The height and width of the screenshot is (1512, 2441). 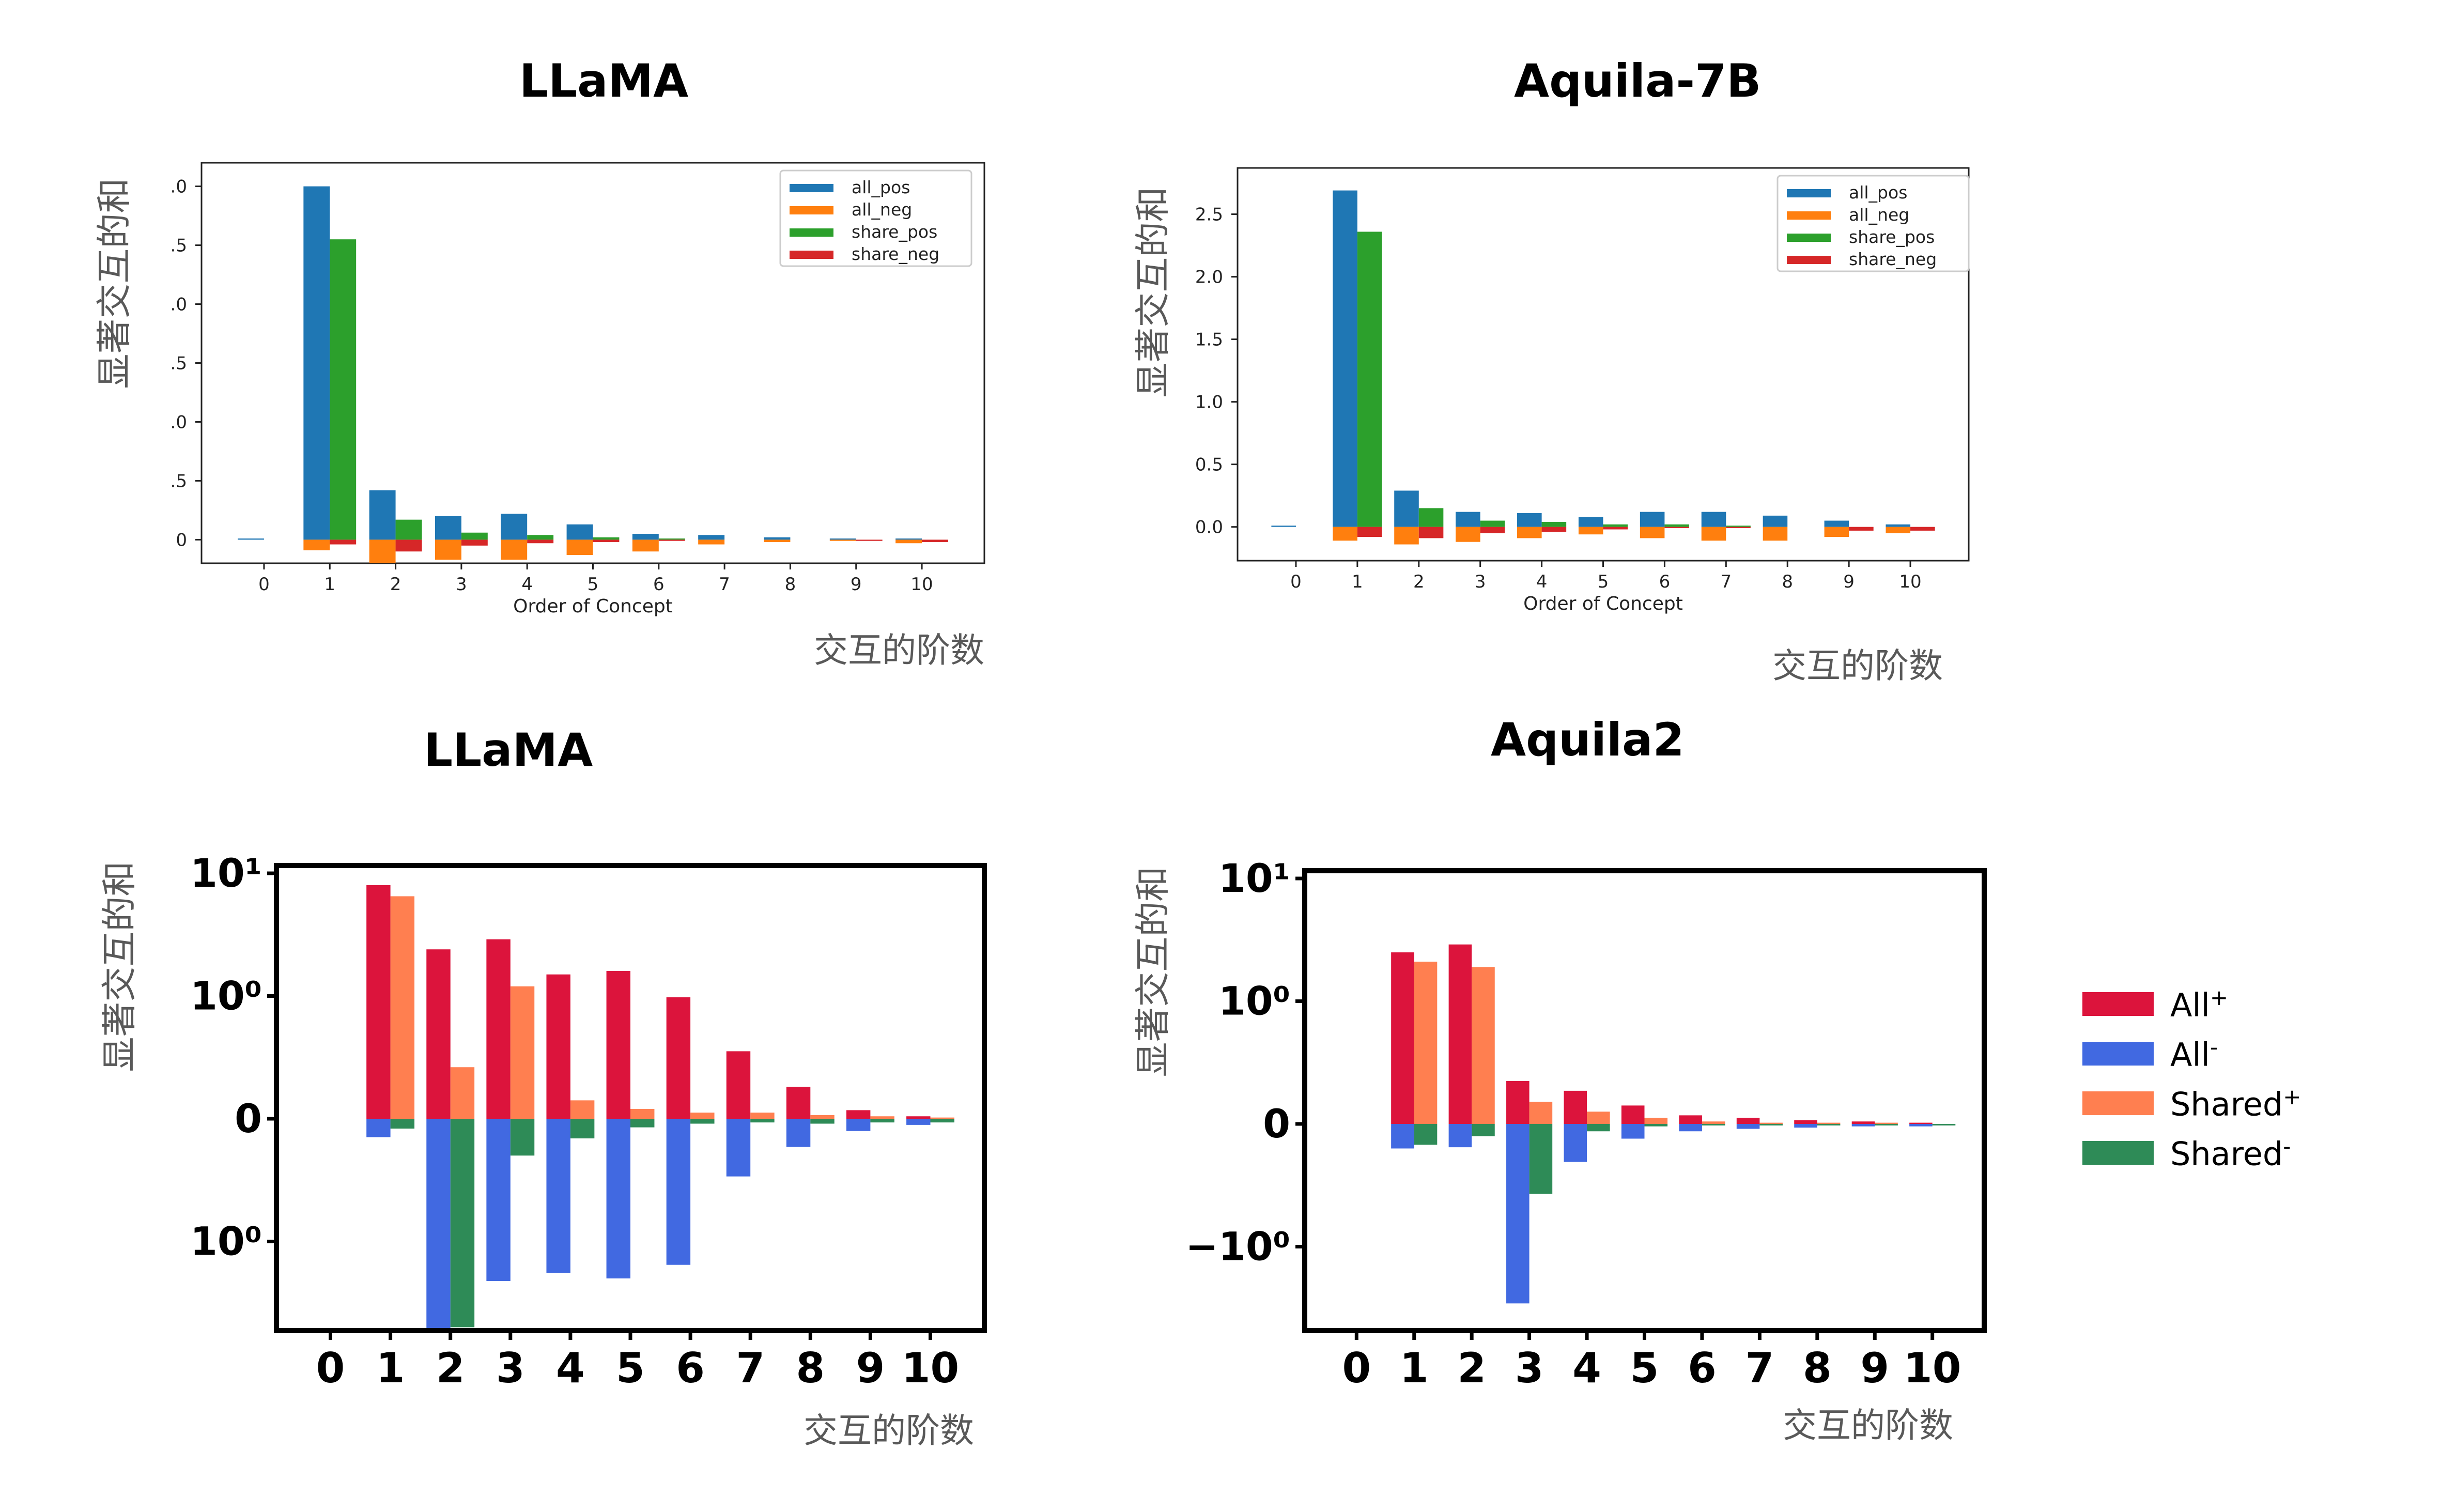 What do you see at coordinates (1209, 340) in the screenshot?
I see `y-tick-label-1-3: 1.5` at bounding box center [1209, 340].